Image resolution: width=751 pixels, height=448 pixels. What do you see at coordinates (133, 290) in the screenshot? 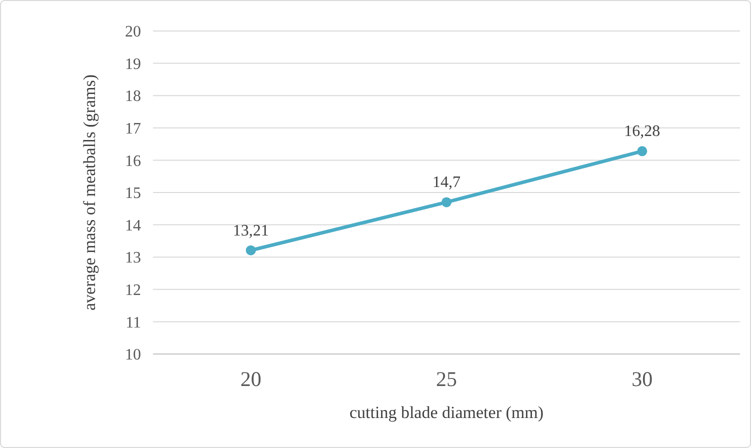
I see `y-tick-label: 12` at bounding box center [133, 290].